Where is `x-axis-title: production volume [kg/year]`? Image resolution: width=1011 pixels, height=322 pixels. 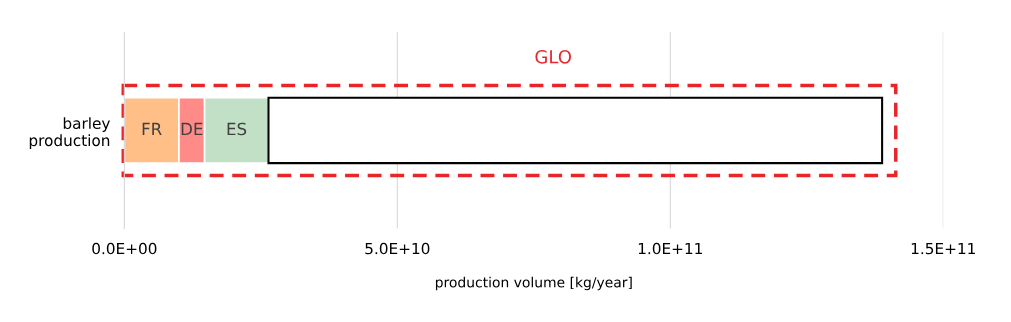
x-axis-title: production volume [kg/year] is located at coordinates (533, 283).